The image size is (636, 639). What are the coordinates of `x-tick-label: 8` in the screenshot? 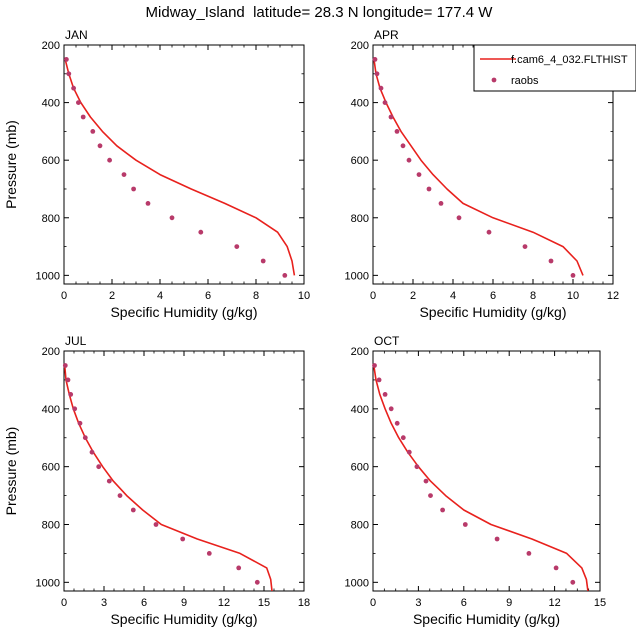 It's located at (533, 296).